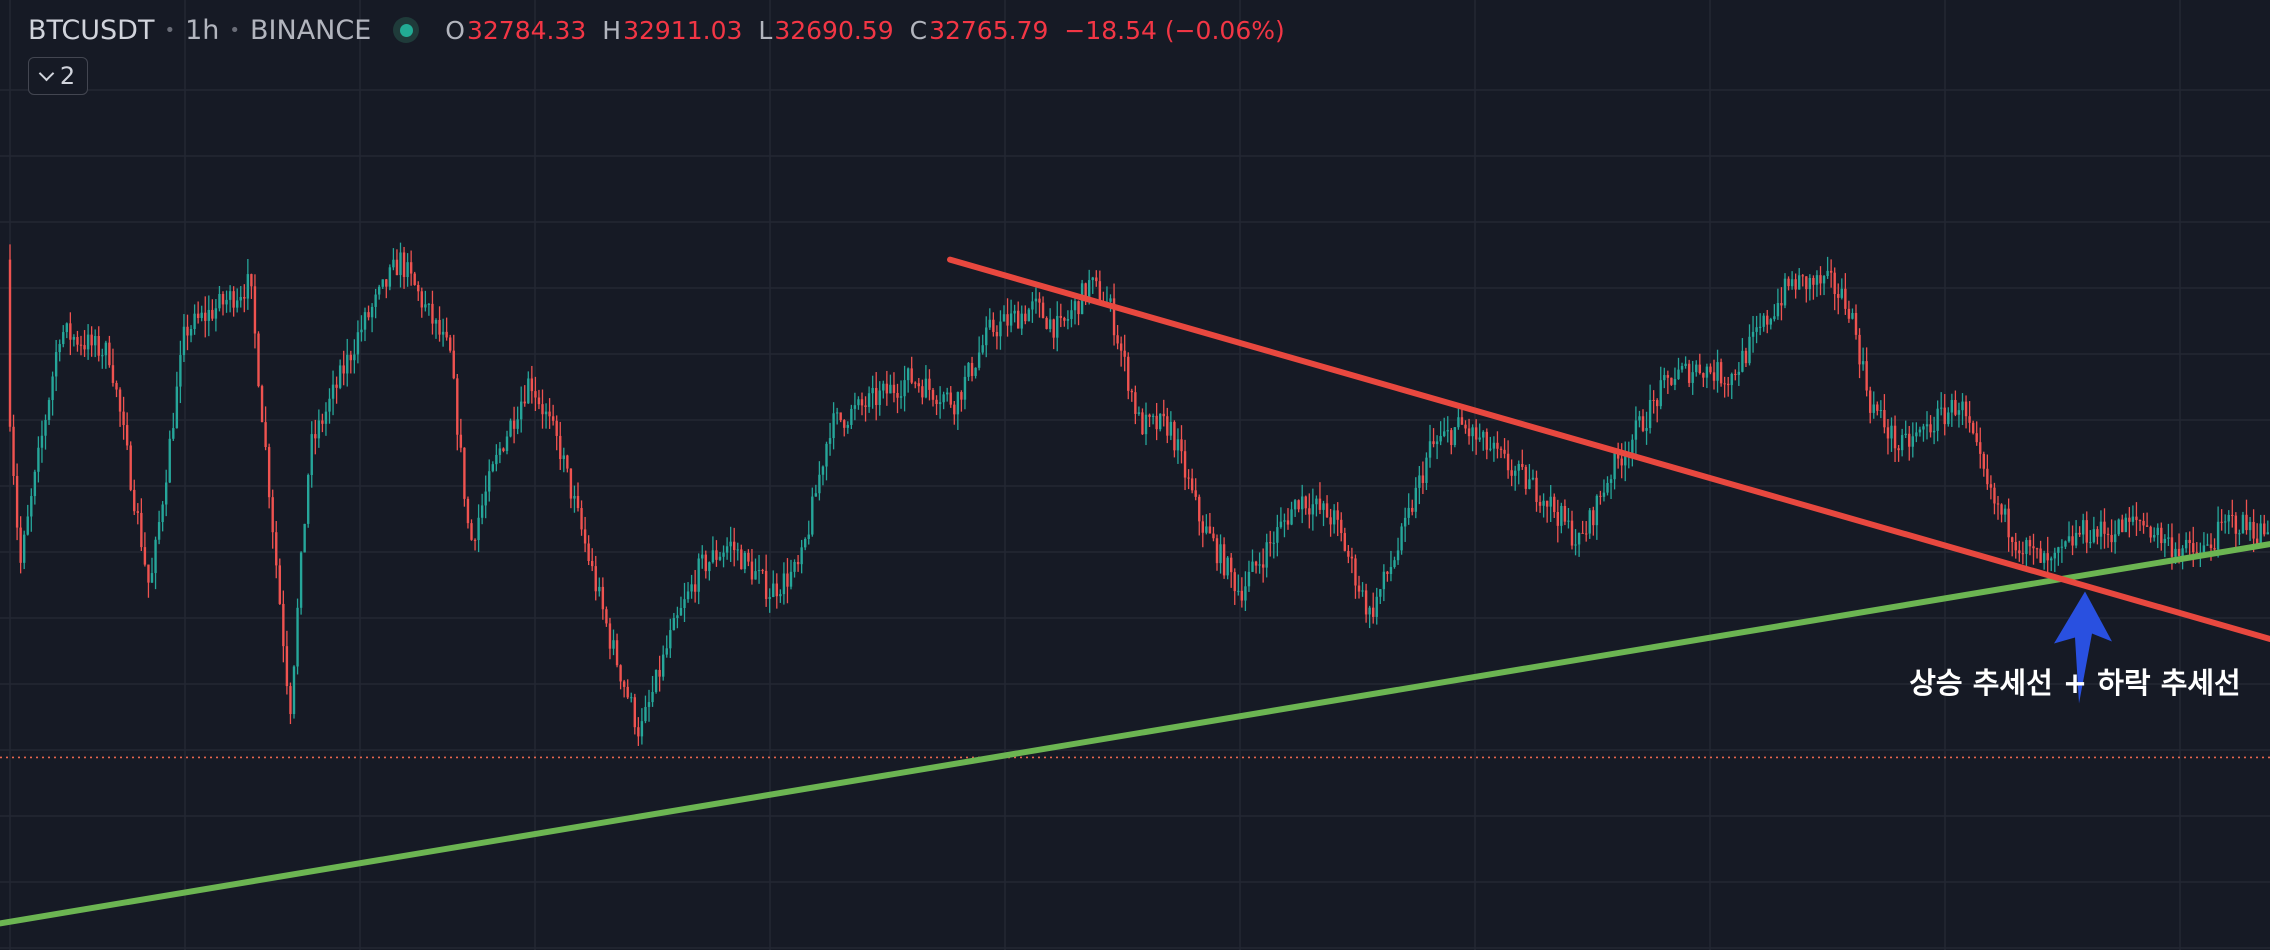  Describe the element at coordinates (91, 30) in the screenshot. I see `symbol-name: BTCUSDT` at that location.